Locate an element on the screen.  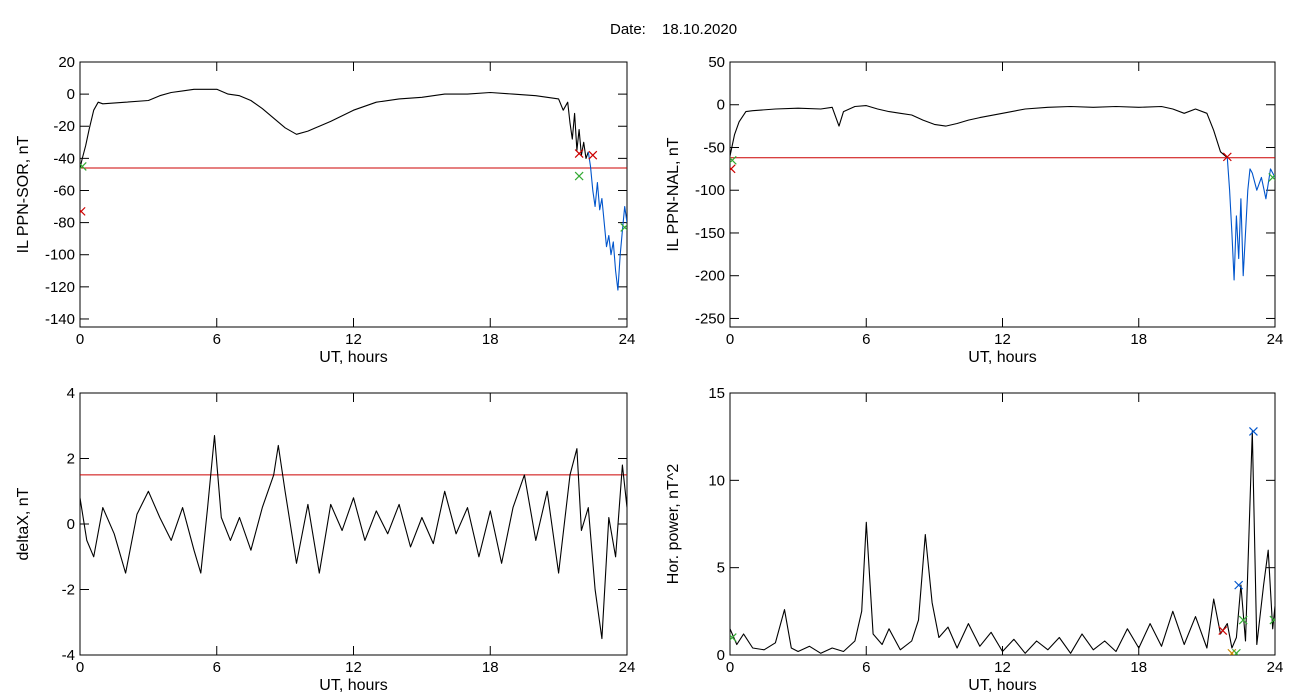
y-tick-label: 2 is located at coordinates (71, 459).